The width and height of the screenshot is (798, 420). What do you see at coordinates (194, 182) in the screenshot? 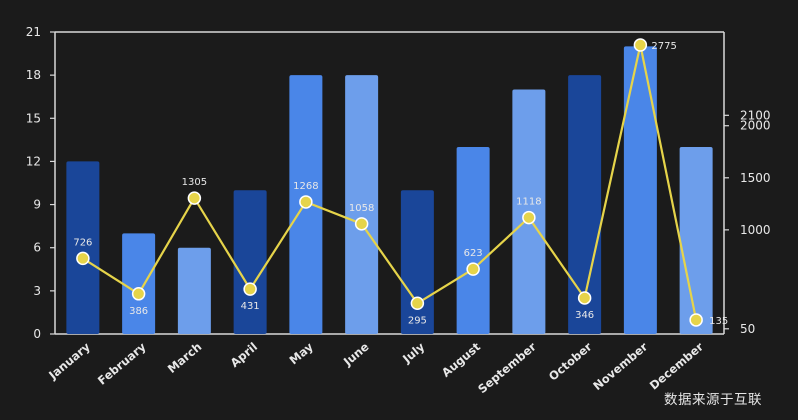
I see `line-data-label: 1305` at bounding box center [194, 182].